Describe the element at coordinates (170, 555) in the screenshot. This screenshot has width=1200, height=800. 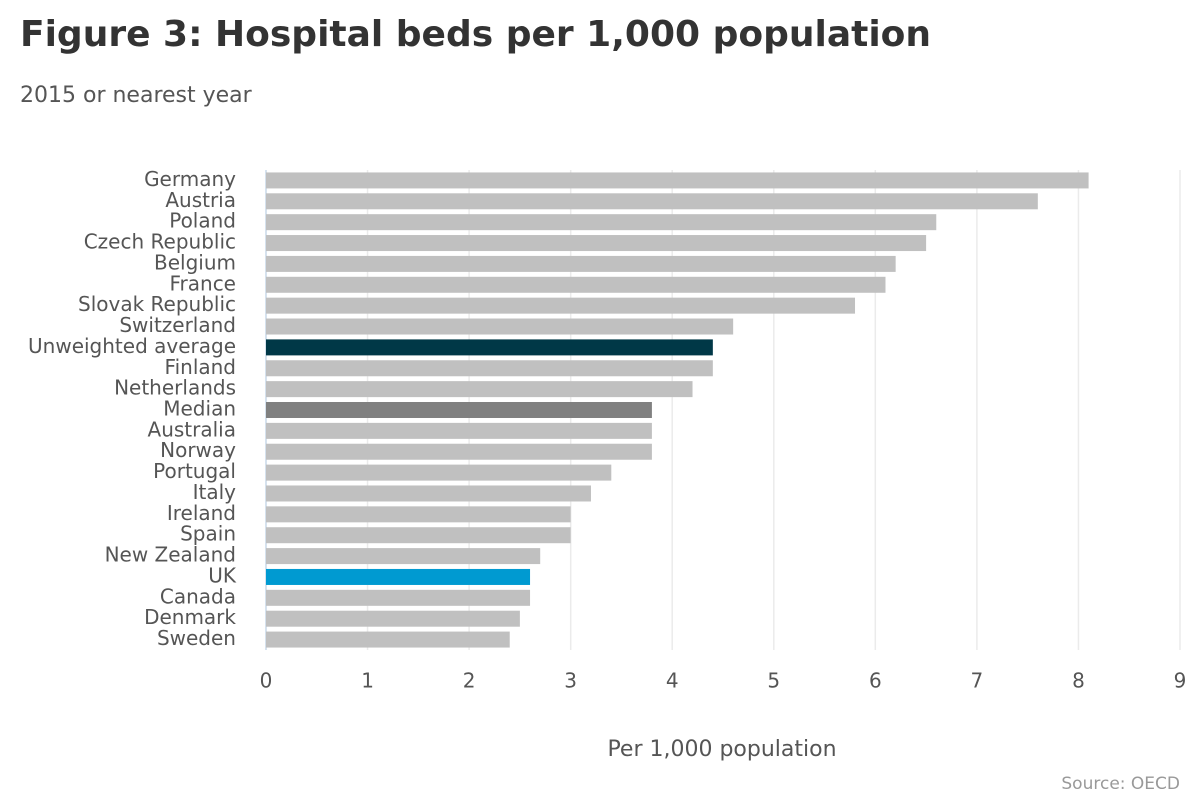
I see `y-tick-label: New Zealand` at that location.